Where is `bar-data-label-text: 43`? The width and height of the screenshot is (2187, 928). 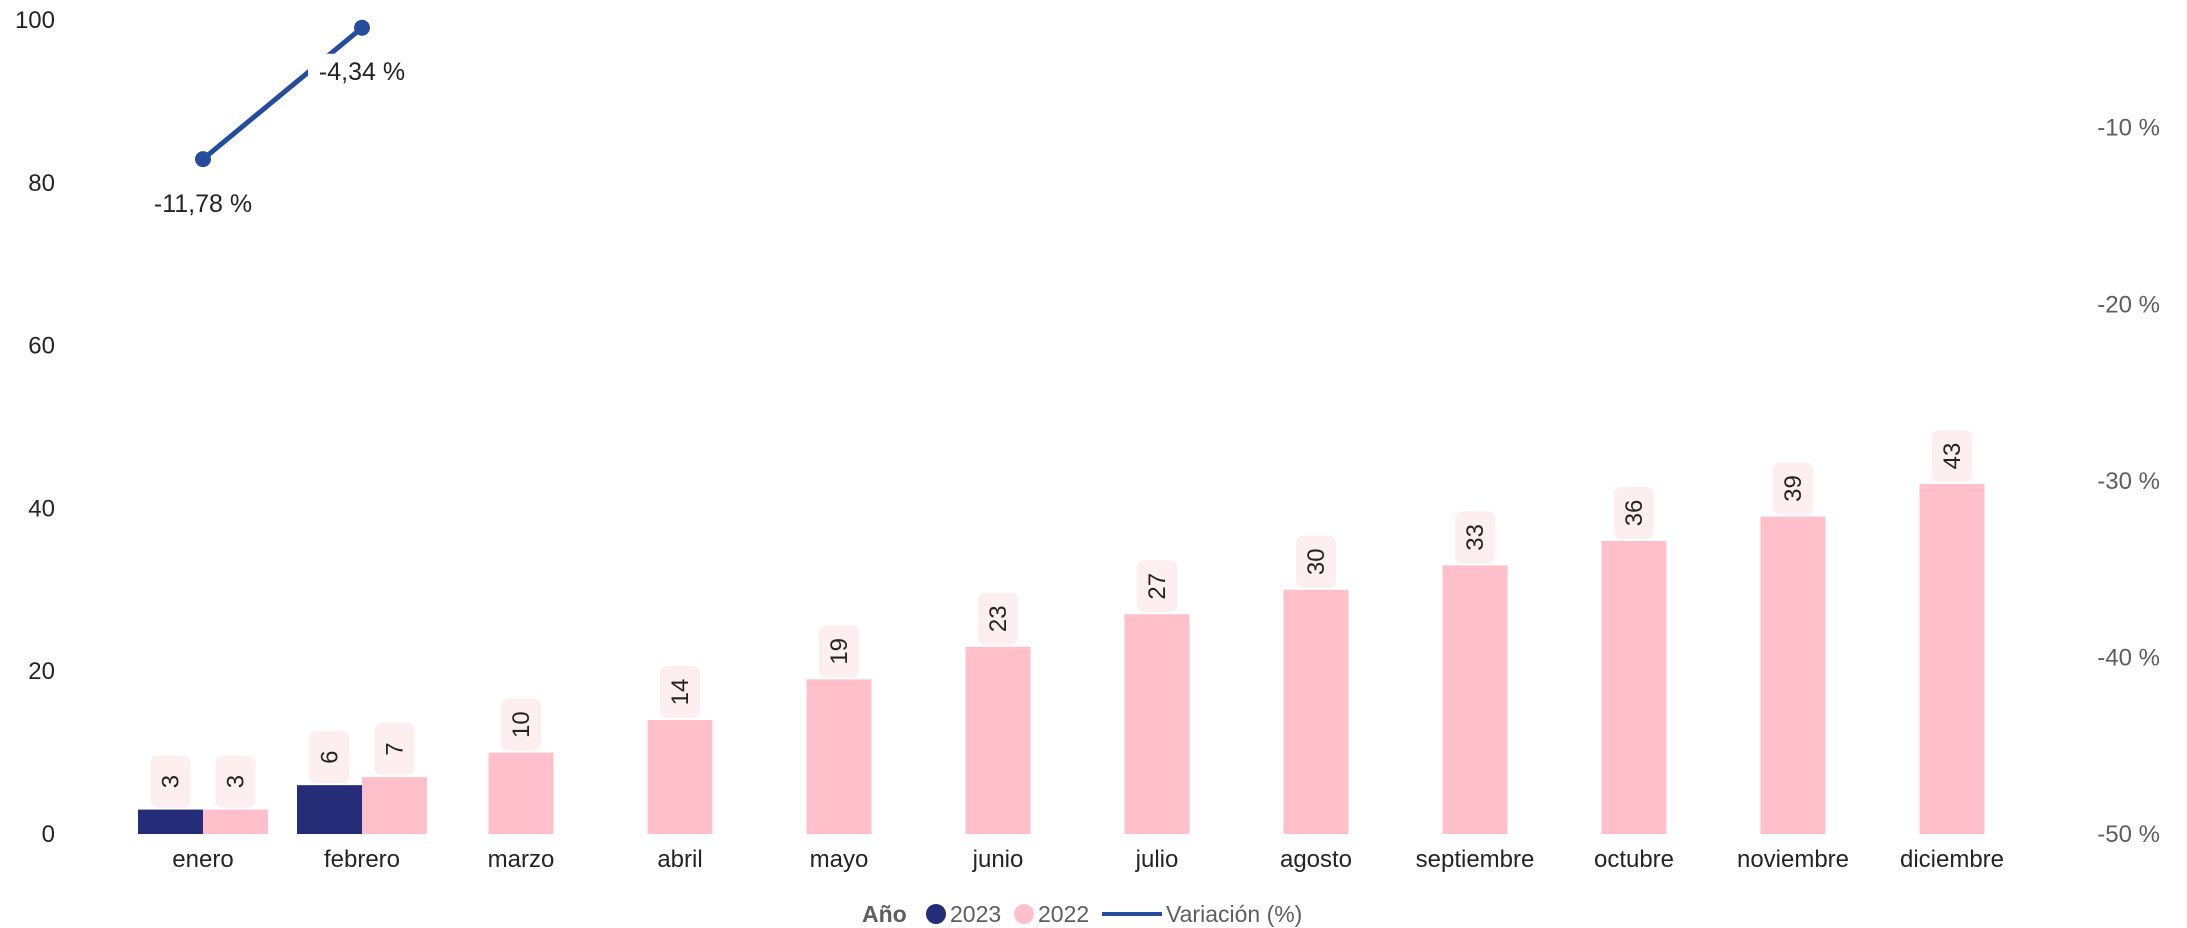
bar-data-label-text: 43 is located at coordinates (1952, 456).